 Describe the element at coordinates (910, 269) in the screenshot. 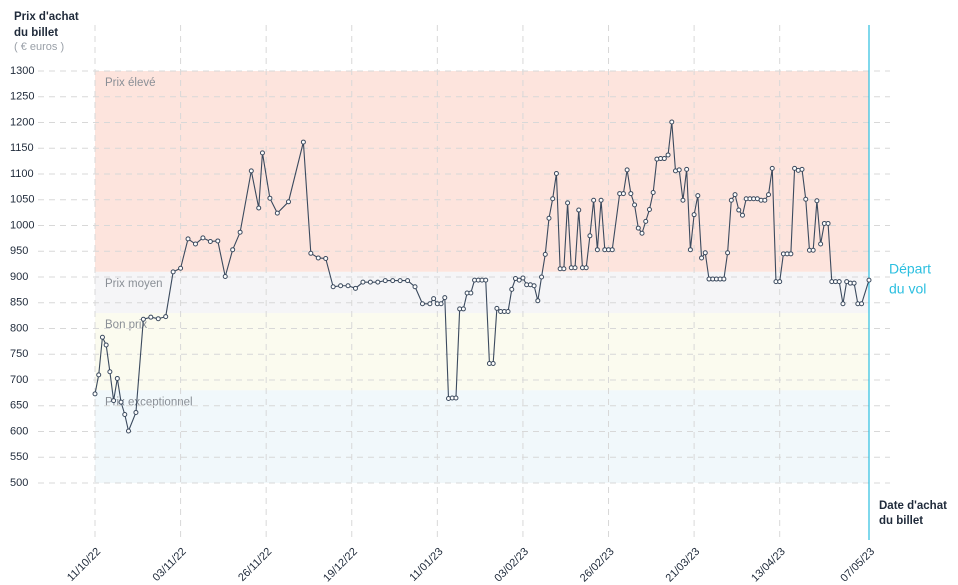

I see `departure-label: Départ` at that location.